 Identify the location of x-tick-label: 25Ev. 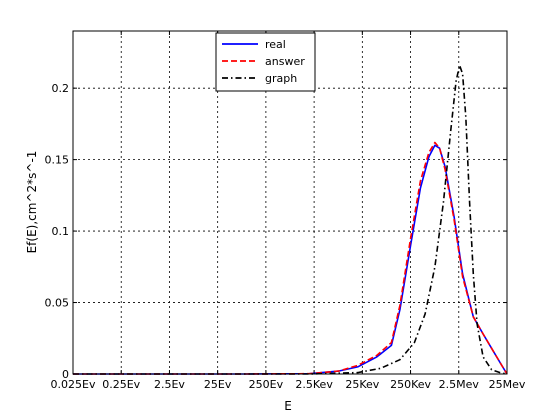
(218, 384).